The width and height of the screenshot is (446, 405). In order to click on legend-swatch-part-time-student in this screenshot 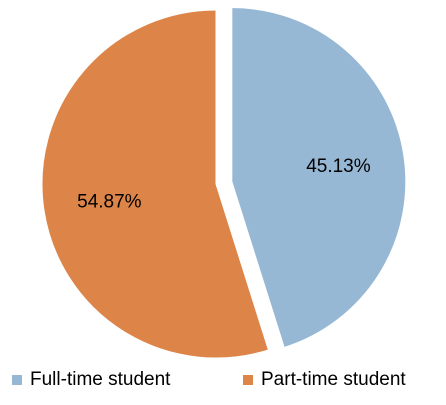, I will do `click(248, 380)`.